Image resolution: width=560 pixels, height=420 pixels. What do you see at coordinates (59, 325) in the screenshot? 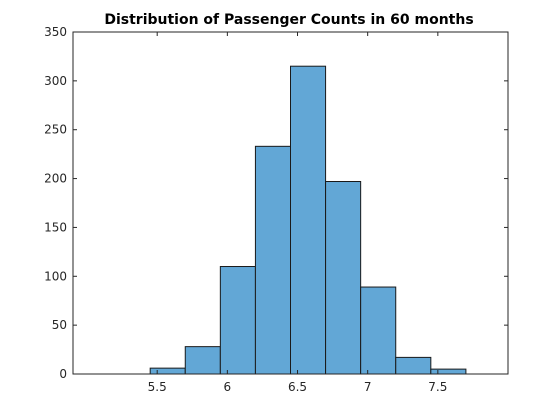
I see `y-tick-label: 50` at bounding box center [59, 325].